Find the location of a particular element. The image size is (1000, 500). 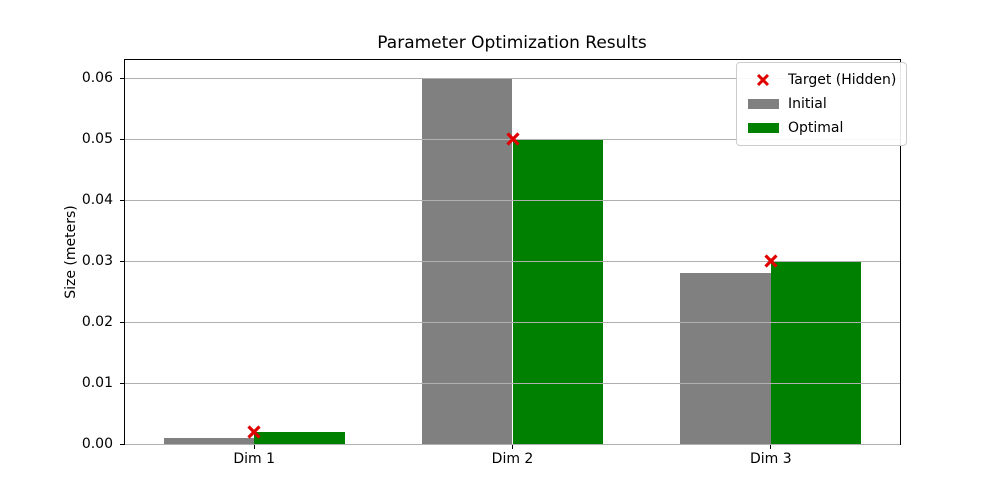

y-tick-label: 0.00 is located at coordinates (97, 444).